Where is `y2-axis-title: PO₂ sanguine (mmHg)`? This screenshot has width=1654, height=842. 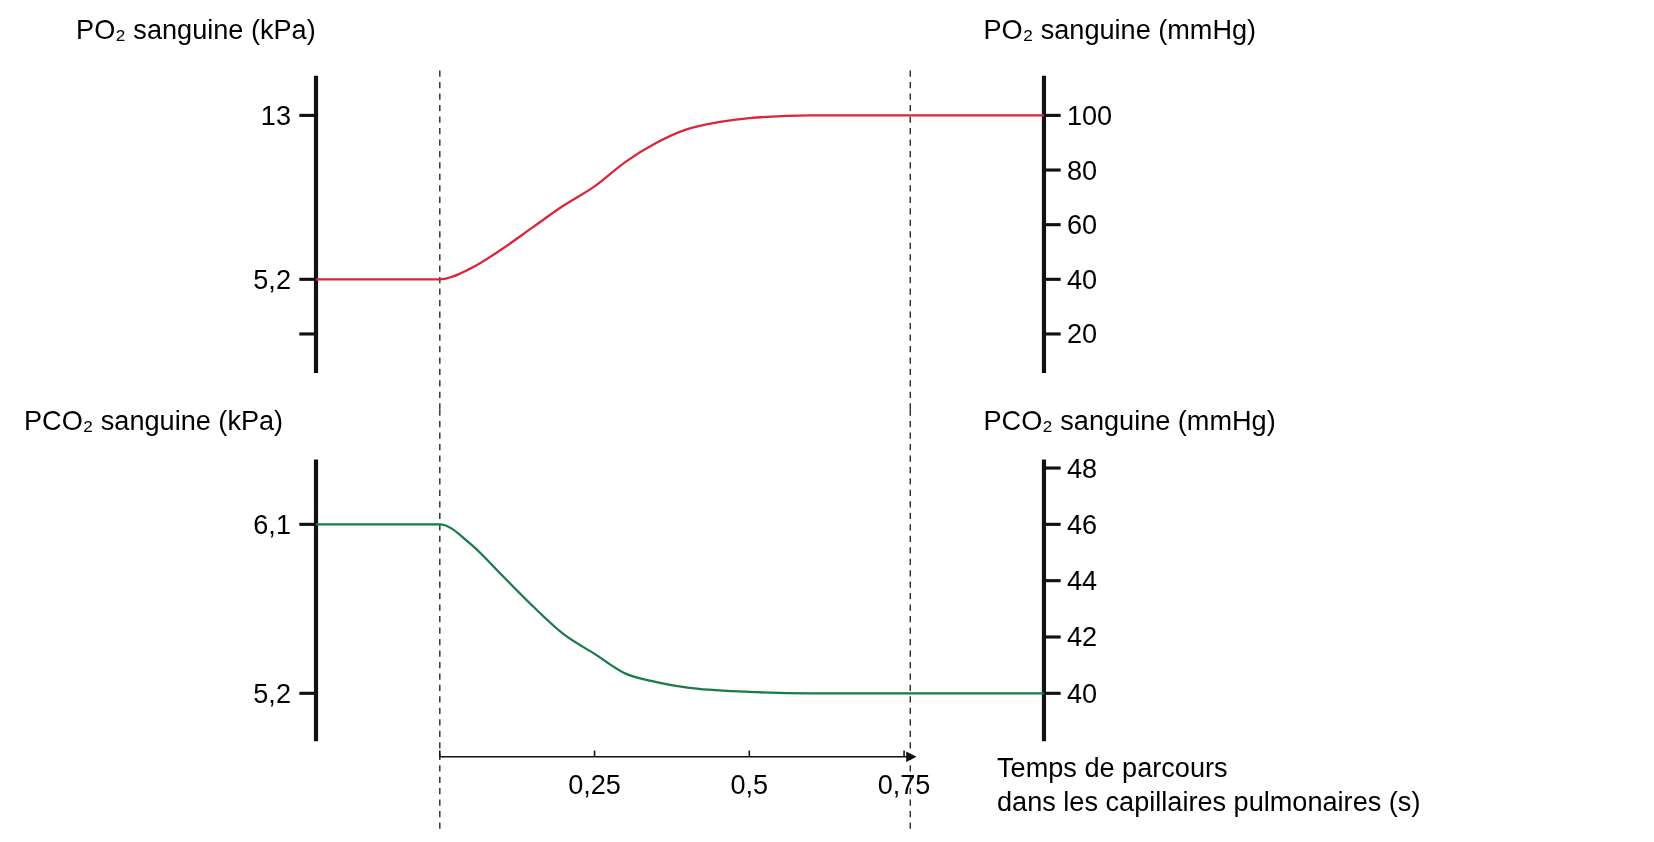 y2-axis-title: PO₂ sanguine (mmHg) is located at coordinates (1120, 30).